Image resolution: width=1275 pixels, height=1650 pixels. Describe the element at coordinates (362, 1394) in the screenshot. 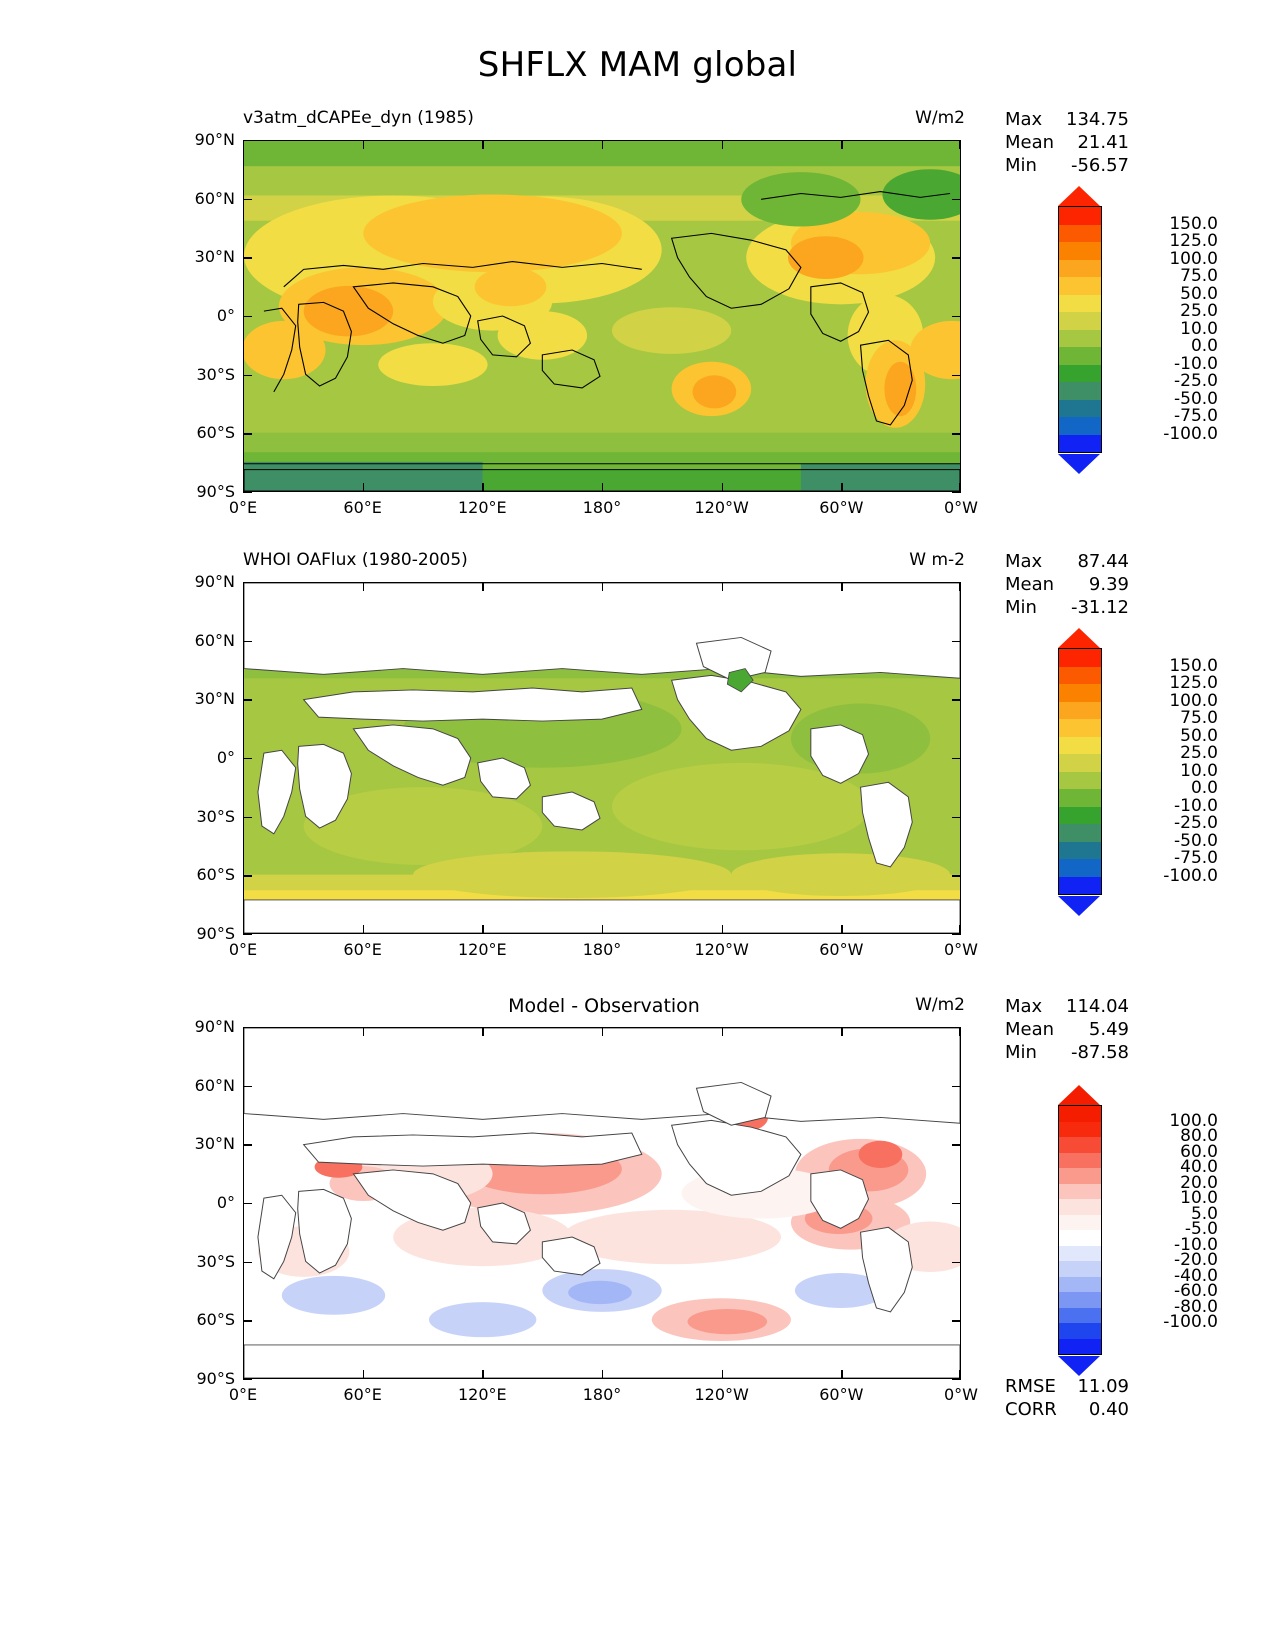

I see `lon-tick-label: 60°E` at that location.